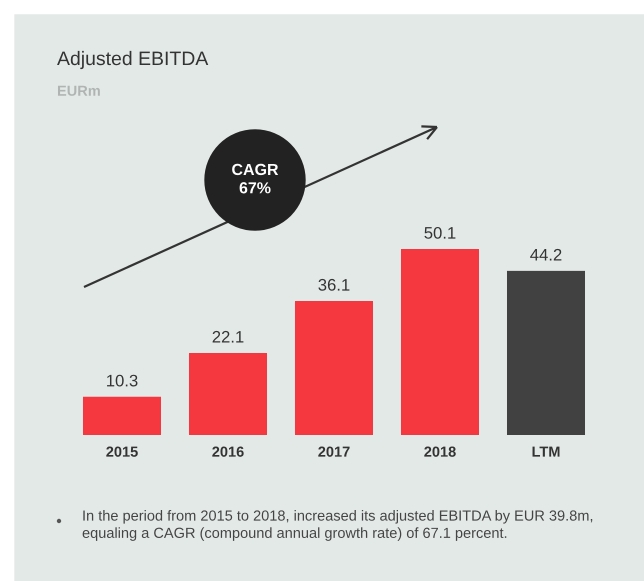 This screenshot has width=644, height=581. Describe the element at coordinates (334, 451) in the screenshot. I see `x-tick-label: 2017` at that location.